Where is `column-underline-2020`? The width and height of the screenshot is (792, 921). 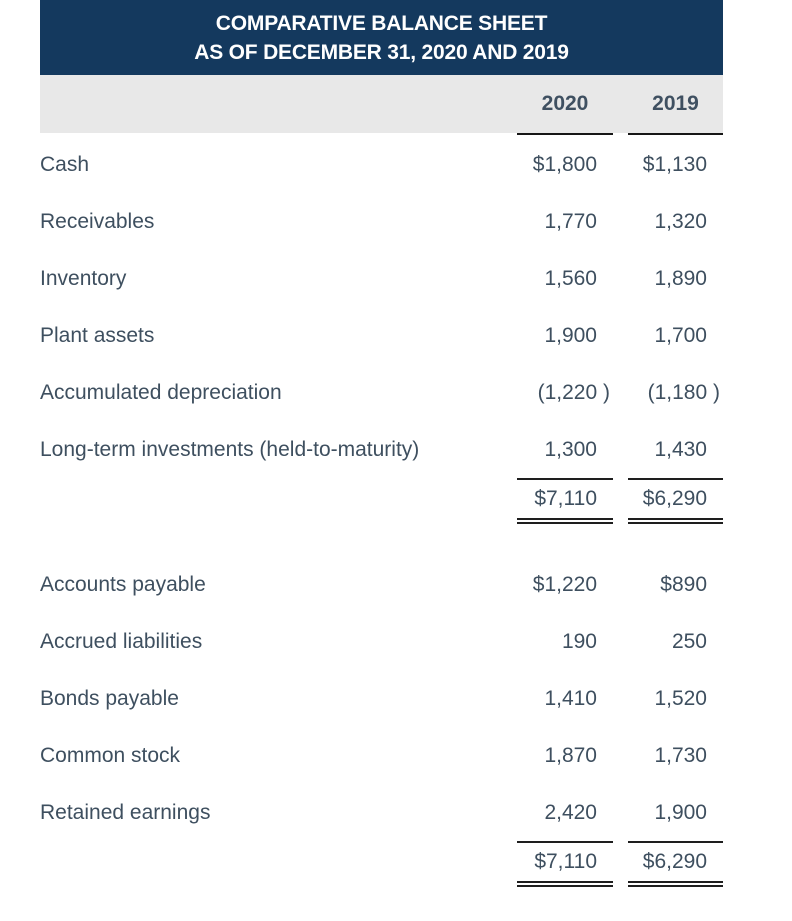 column-underline-2020 is located at coordinates (565, 134).